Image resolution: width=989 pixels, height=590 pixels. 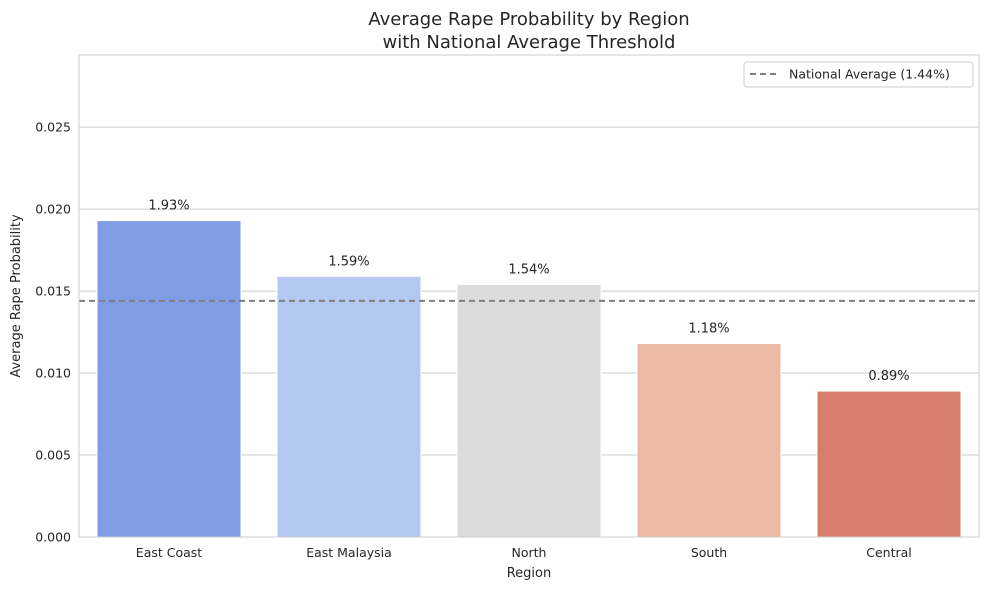 I want to click on bar-south, so click(x=709, y=440).